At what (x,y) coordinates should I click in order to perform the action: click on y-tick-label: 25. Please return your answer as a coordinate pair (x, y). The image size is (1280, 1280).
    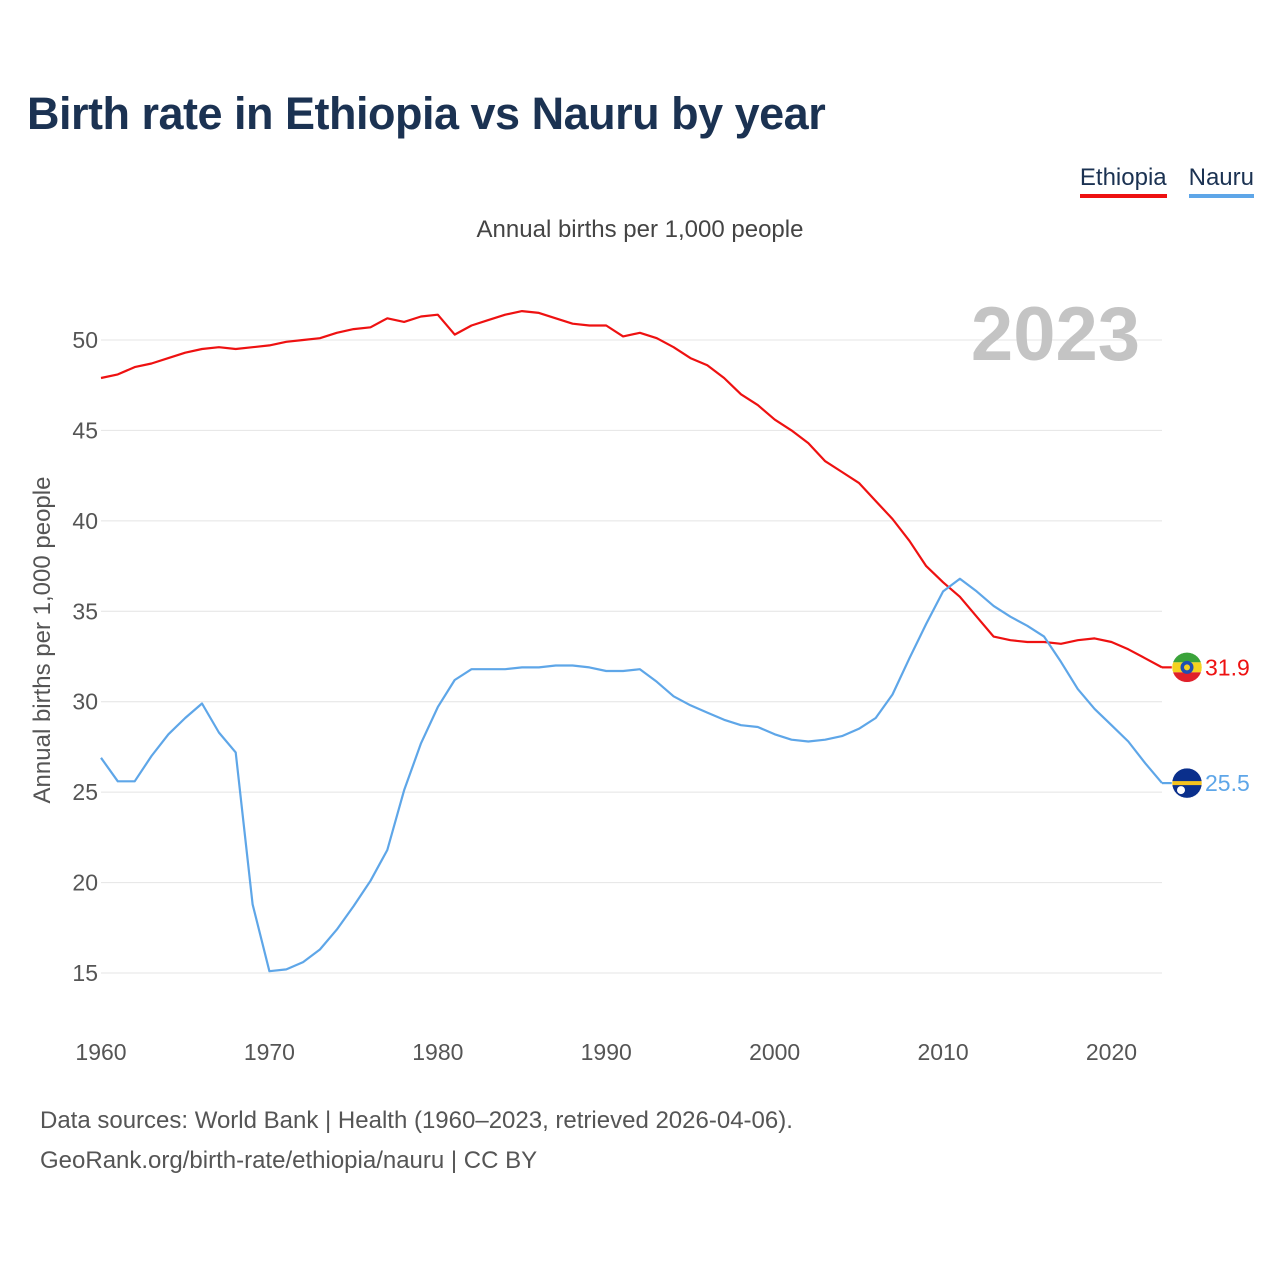
    Looking at the image, I should click on (85, 792).